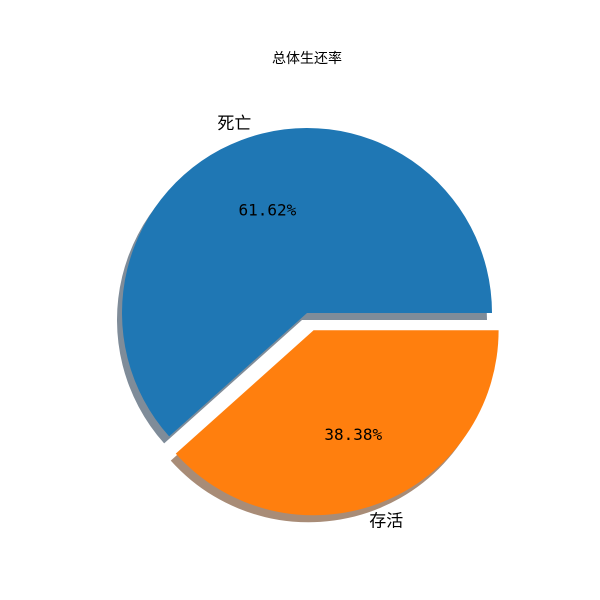 The height and width of the screenshot is (600, 600). I want to click on slice-name-label: 死亡, so click(234, 124).